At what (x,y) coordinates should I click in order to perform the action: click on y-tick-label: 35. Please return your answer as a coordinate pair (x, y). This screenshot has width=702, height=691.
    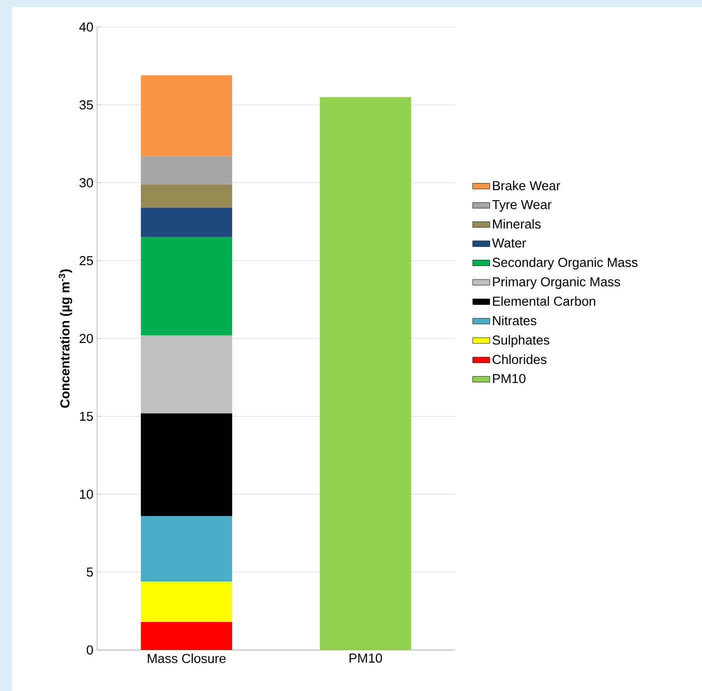
    Looking at the image, I should click on (86, 105).